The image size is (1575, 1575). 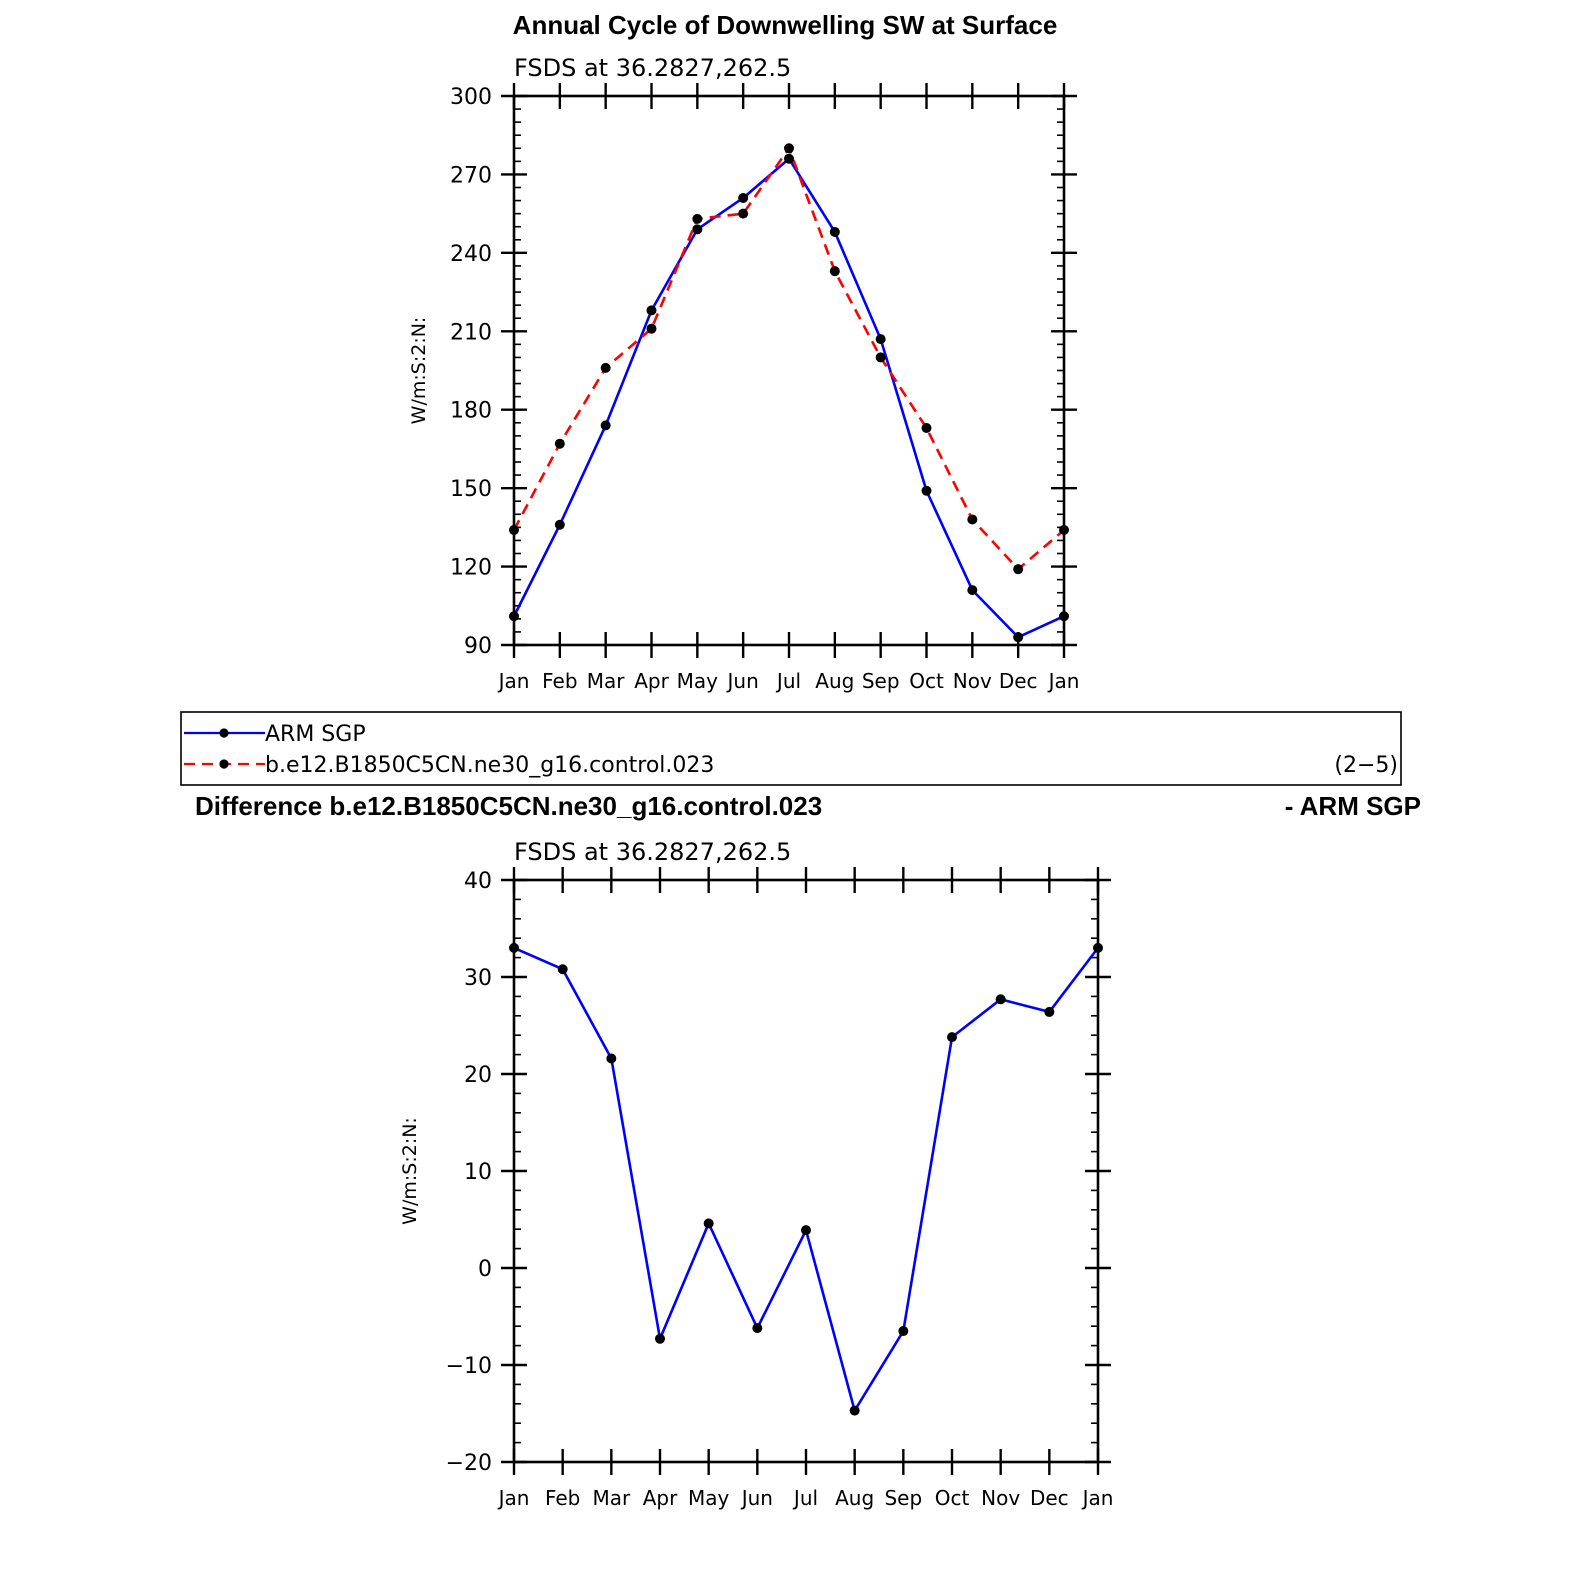 I want to click on legend-marker-model, so click(x=224, y=764).